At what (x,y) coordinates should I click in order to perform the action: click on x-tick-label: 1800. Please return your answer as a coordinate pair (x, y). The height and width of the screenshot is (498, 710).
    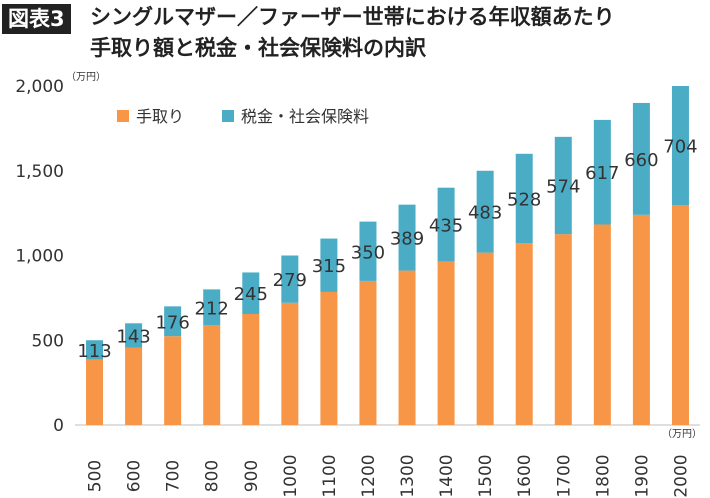
    Looking at the image, I should click on (603, 475).